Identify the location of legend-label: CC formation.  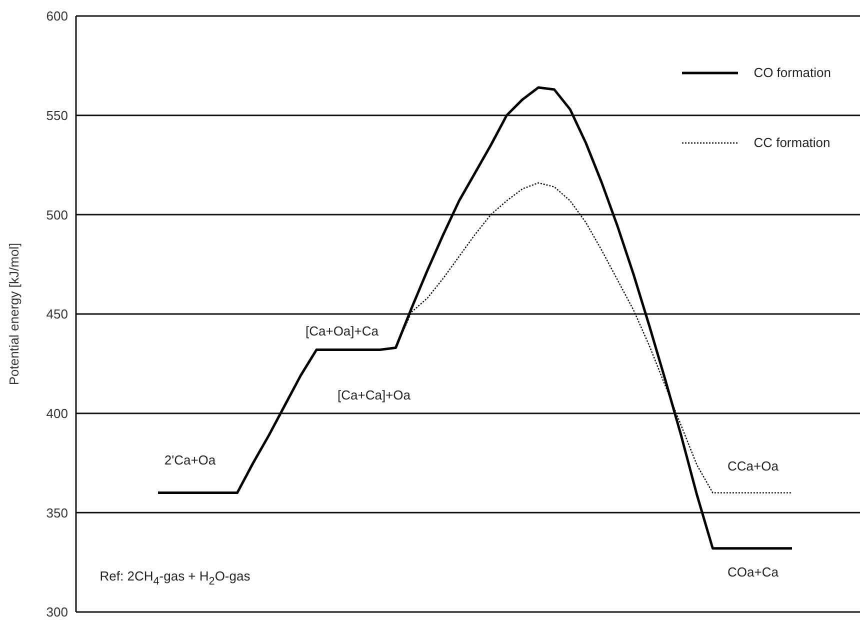
(792, 142).